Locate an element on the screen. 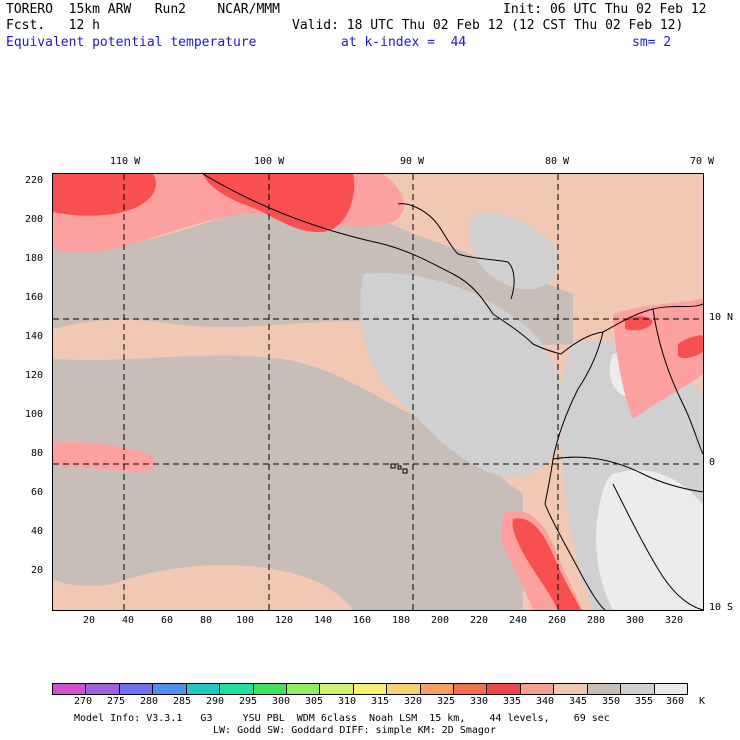  x-tick-label: 160 is located at coordinates (362, 620).